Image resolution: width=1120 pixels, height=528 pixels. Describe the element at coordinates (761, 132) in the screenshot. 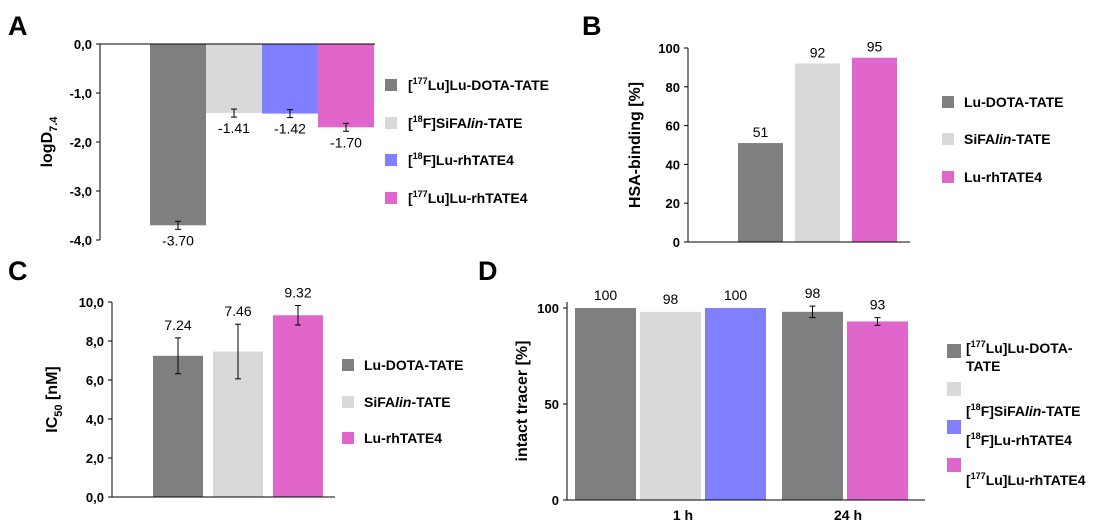

I see `data-label-b-1: 51` at that location.